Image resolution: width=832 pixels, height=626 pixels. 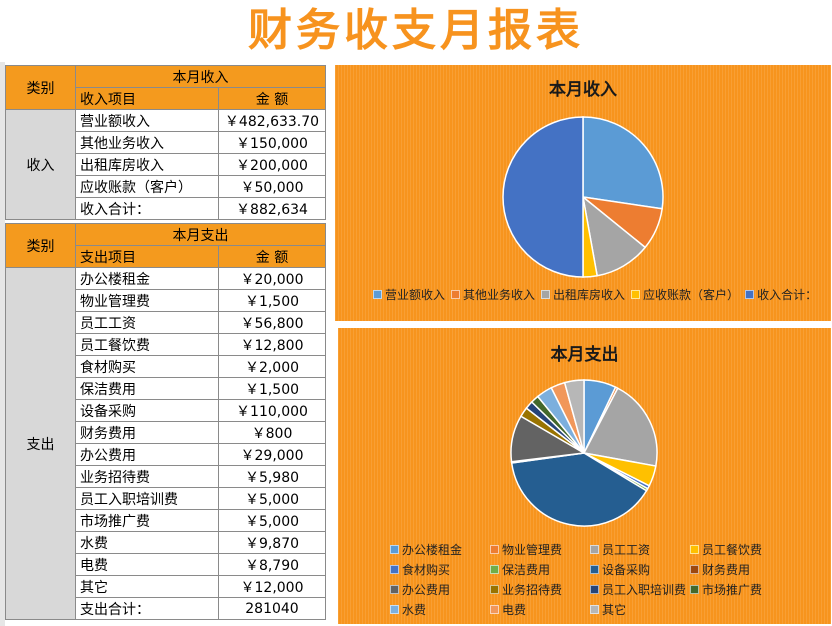 I want to click on expense-item-cell: 市场推广费, so click(x=147, y=520).